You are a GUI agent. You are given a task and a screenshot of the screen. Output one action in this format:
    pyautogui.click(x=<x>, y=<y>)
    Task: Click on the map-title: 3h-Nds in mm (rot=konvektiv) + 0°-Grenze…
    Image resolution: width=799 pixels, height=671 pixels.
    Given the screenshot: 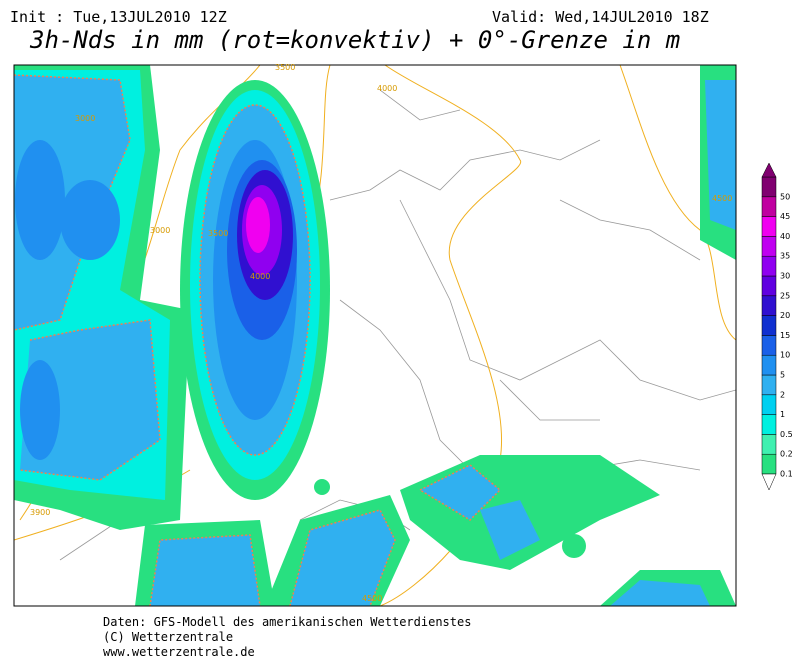 What is the action you would take?
    pyautogui.click(x=354, y=40)
    